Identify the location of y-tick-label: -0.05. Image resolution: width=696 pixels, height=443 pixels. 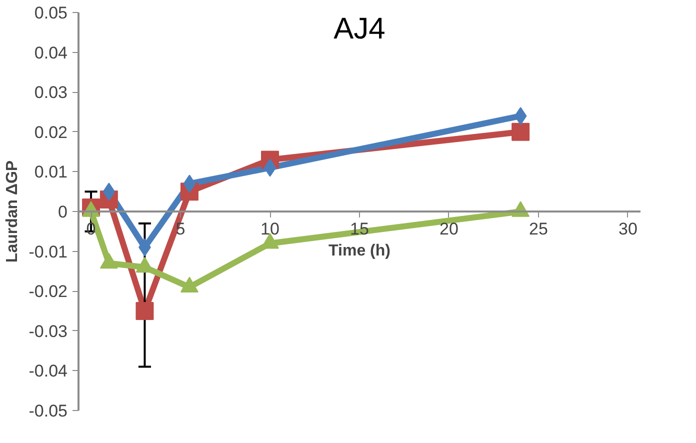
(48, 411).